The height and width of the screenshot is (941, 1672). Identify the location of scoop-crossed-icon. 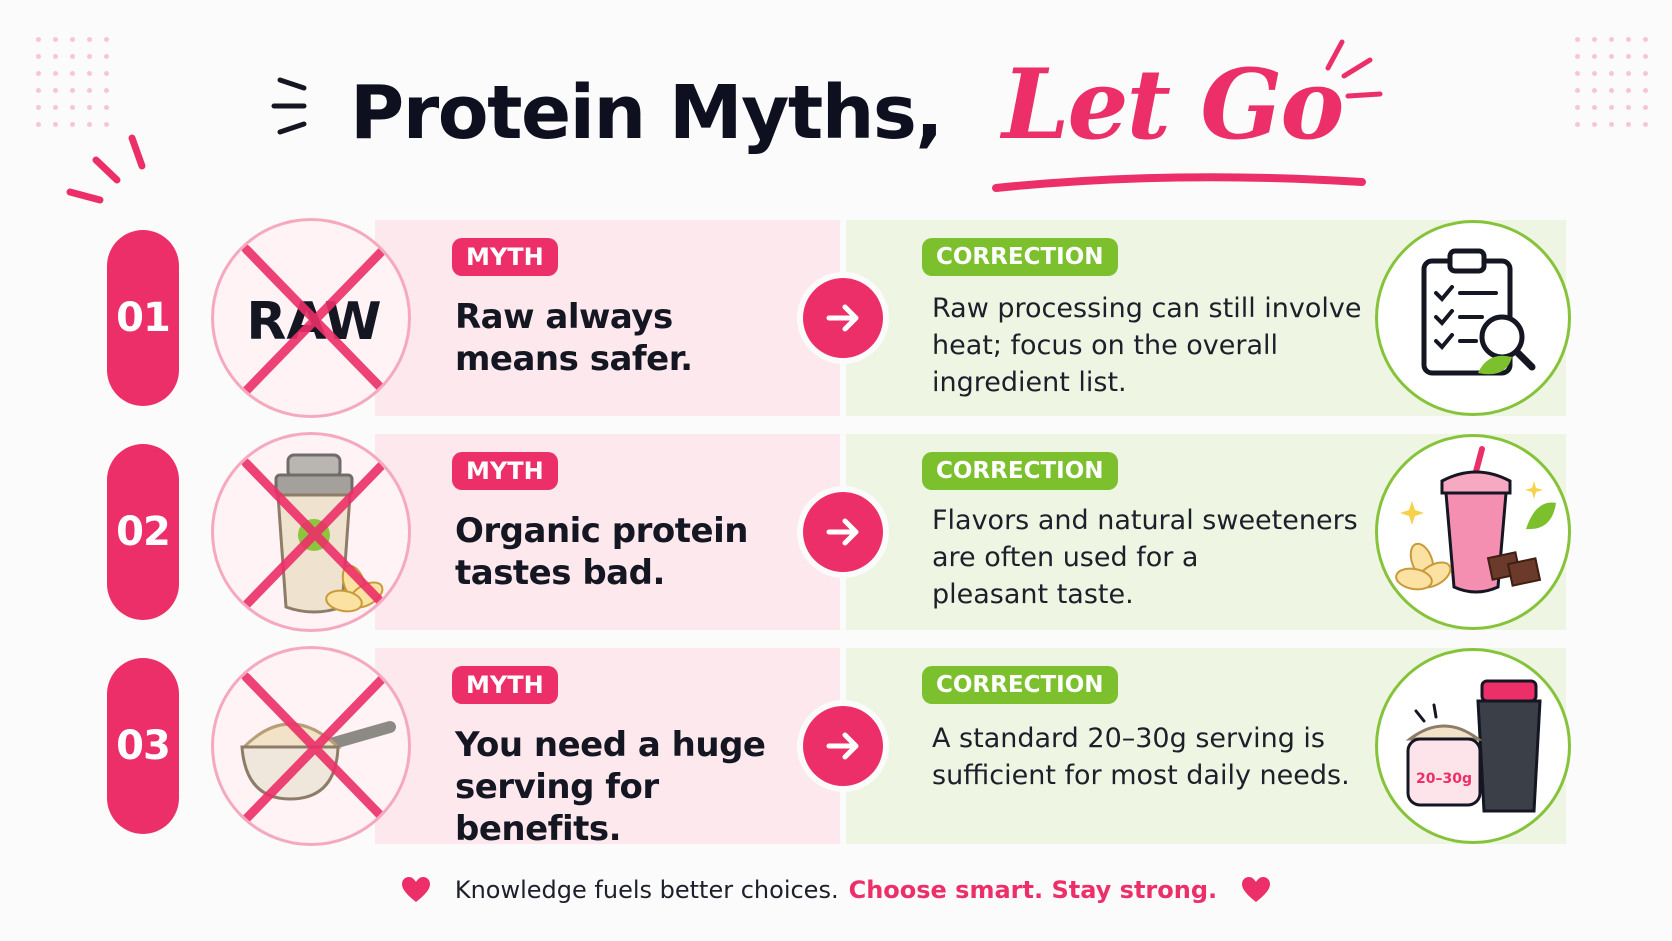
(311, 746).